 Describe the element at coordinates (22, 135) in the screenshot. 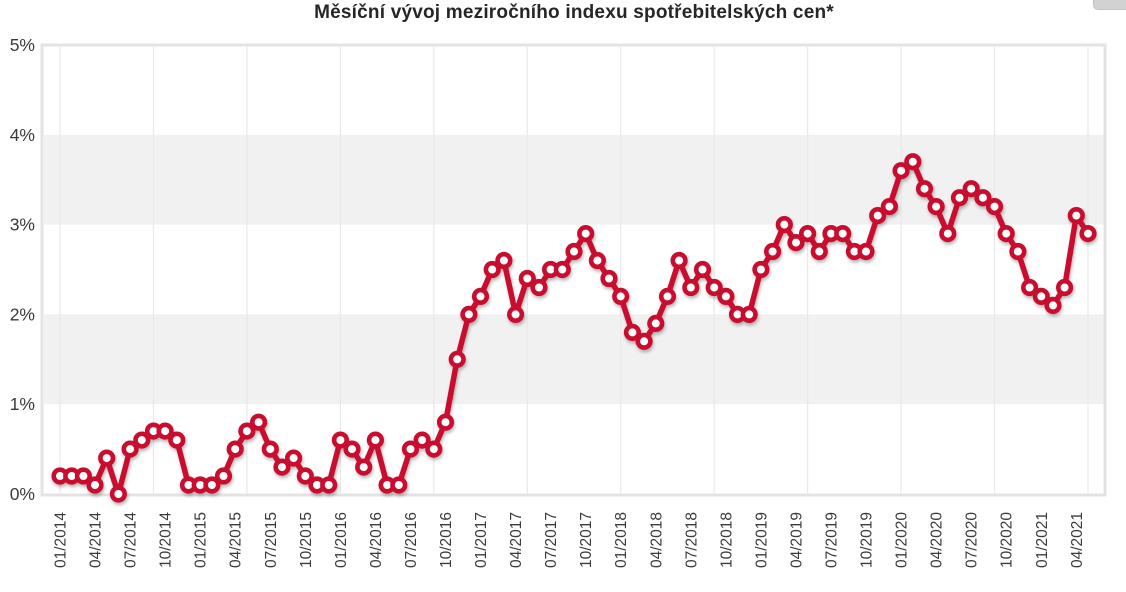

I see `y-axis-label: 4%` at that location.